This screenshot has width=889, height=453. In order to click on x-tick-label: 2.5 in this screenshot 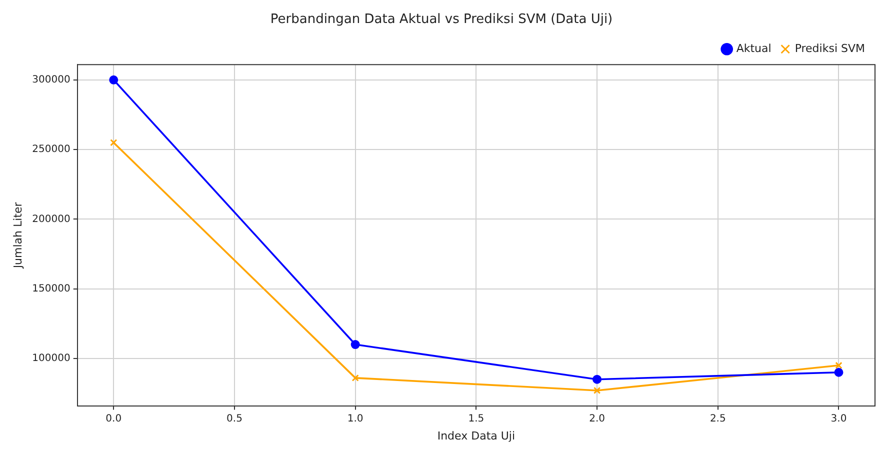, I will do `click(718, 418)`.